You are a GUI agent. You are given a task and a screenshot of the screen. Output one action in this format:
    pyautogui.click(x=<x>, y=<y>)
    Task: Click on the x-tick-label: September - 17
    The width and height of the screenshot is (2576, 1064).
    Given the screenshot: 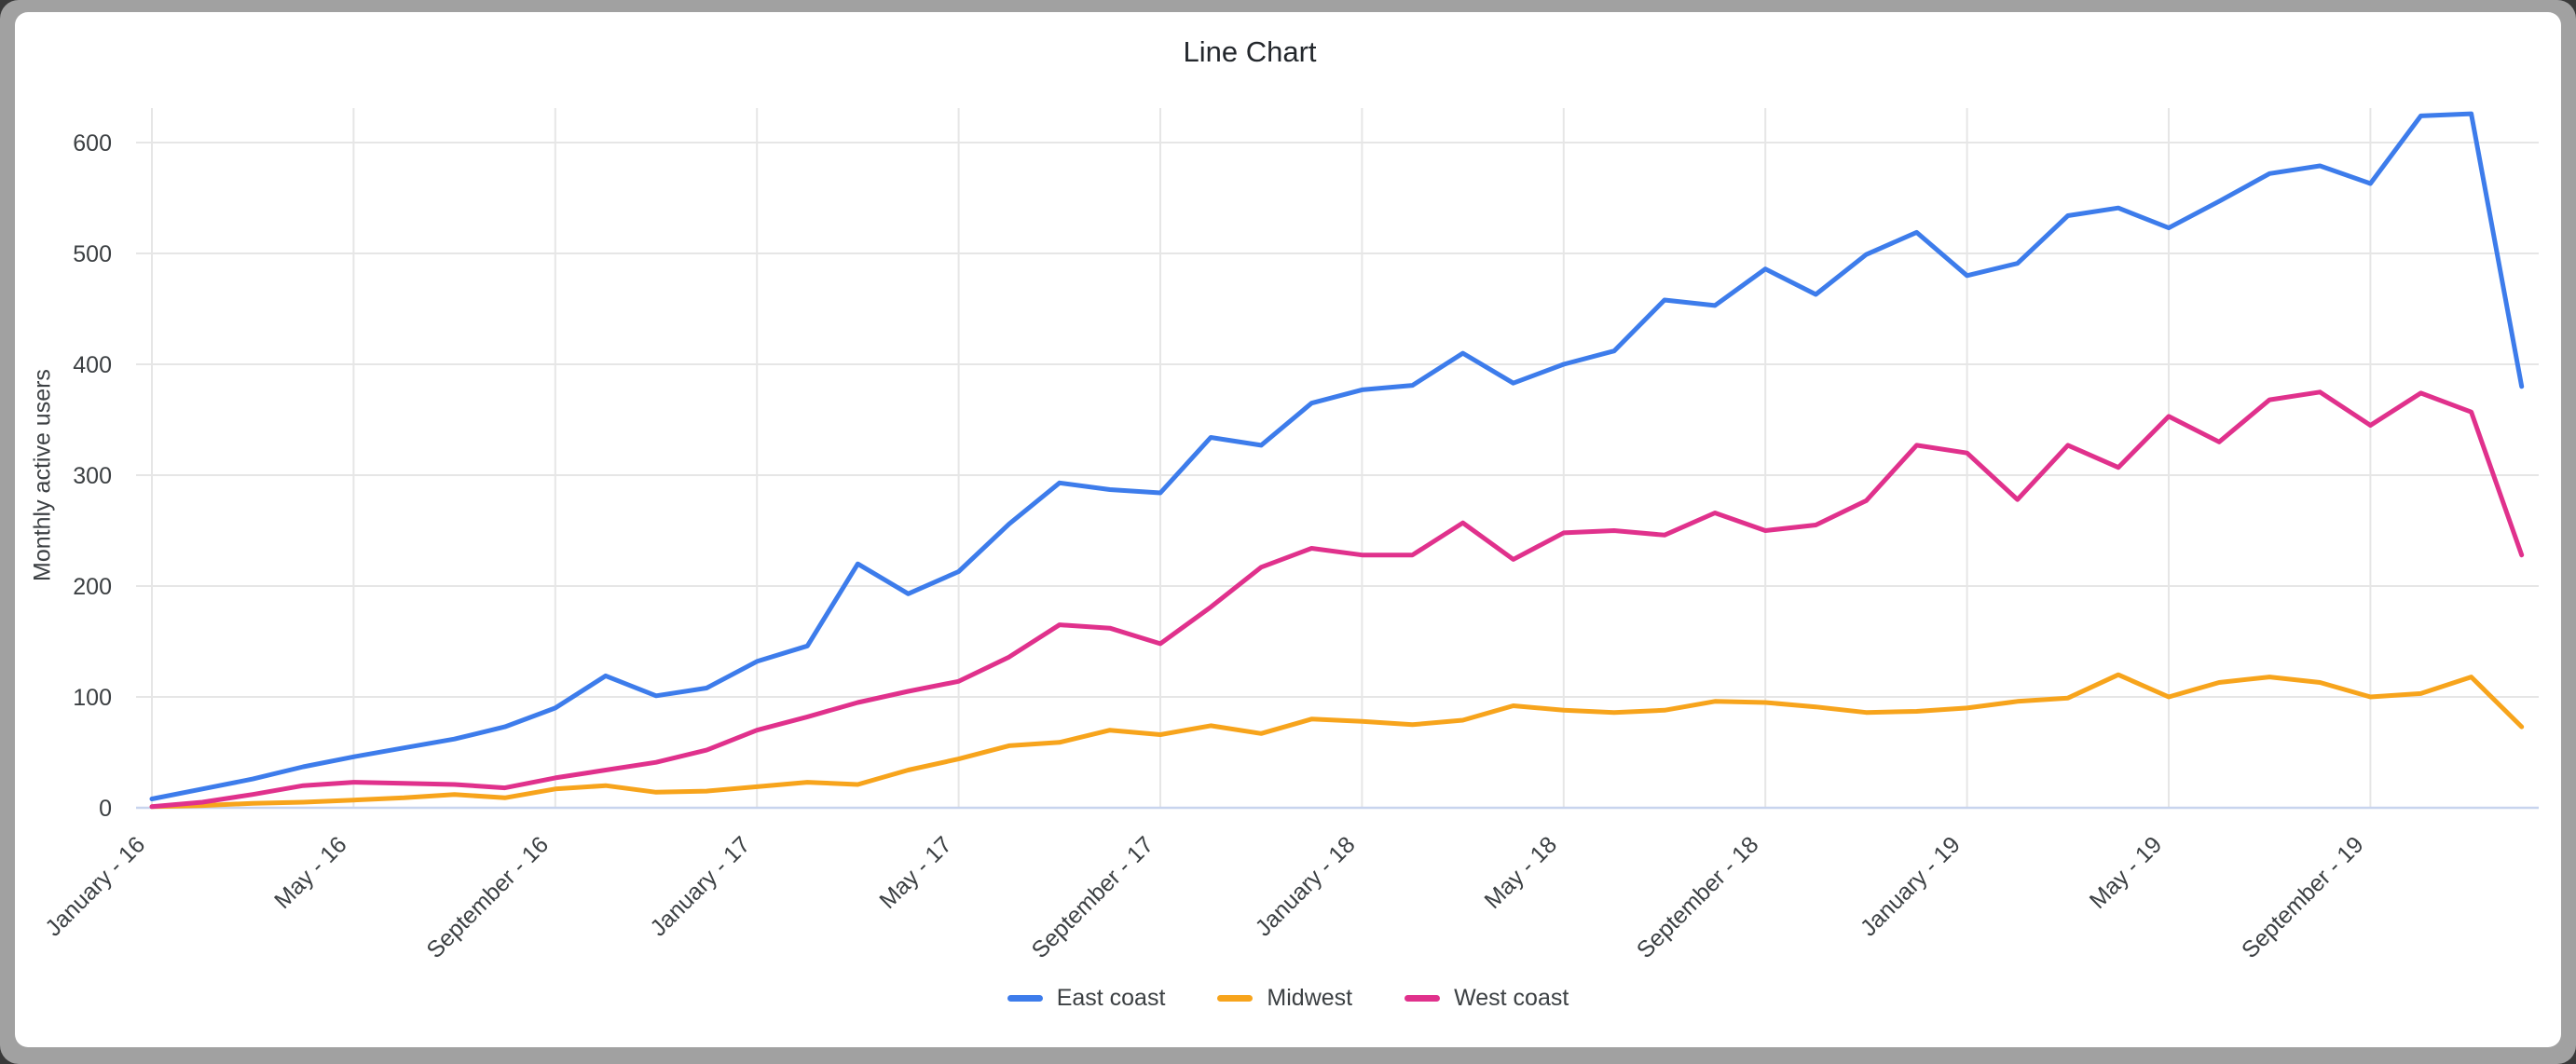 What is the action you would take?
    pyautogui.click(x=1093, y=897)
    